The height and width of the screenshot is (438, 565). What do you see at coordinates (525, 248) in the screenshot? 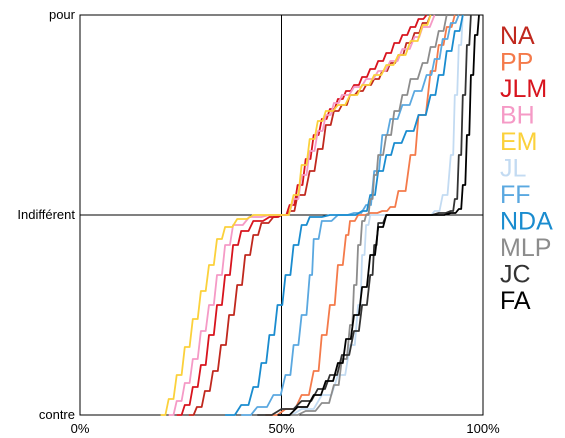
I see `legend-item-mlp: MLP` at bounding box center [525, 248].